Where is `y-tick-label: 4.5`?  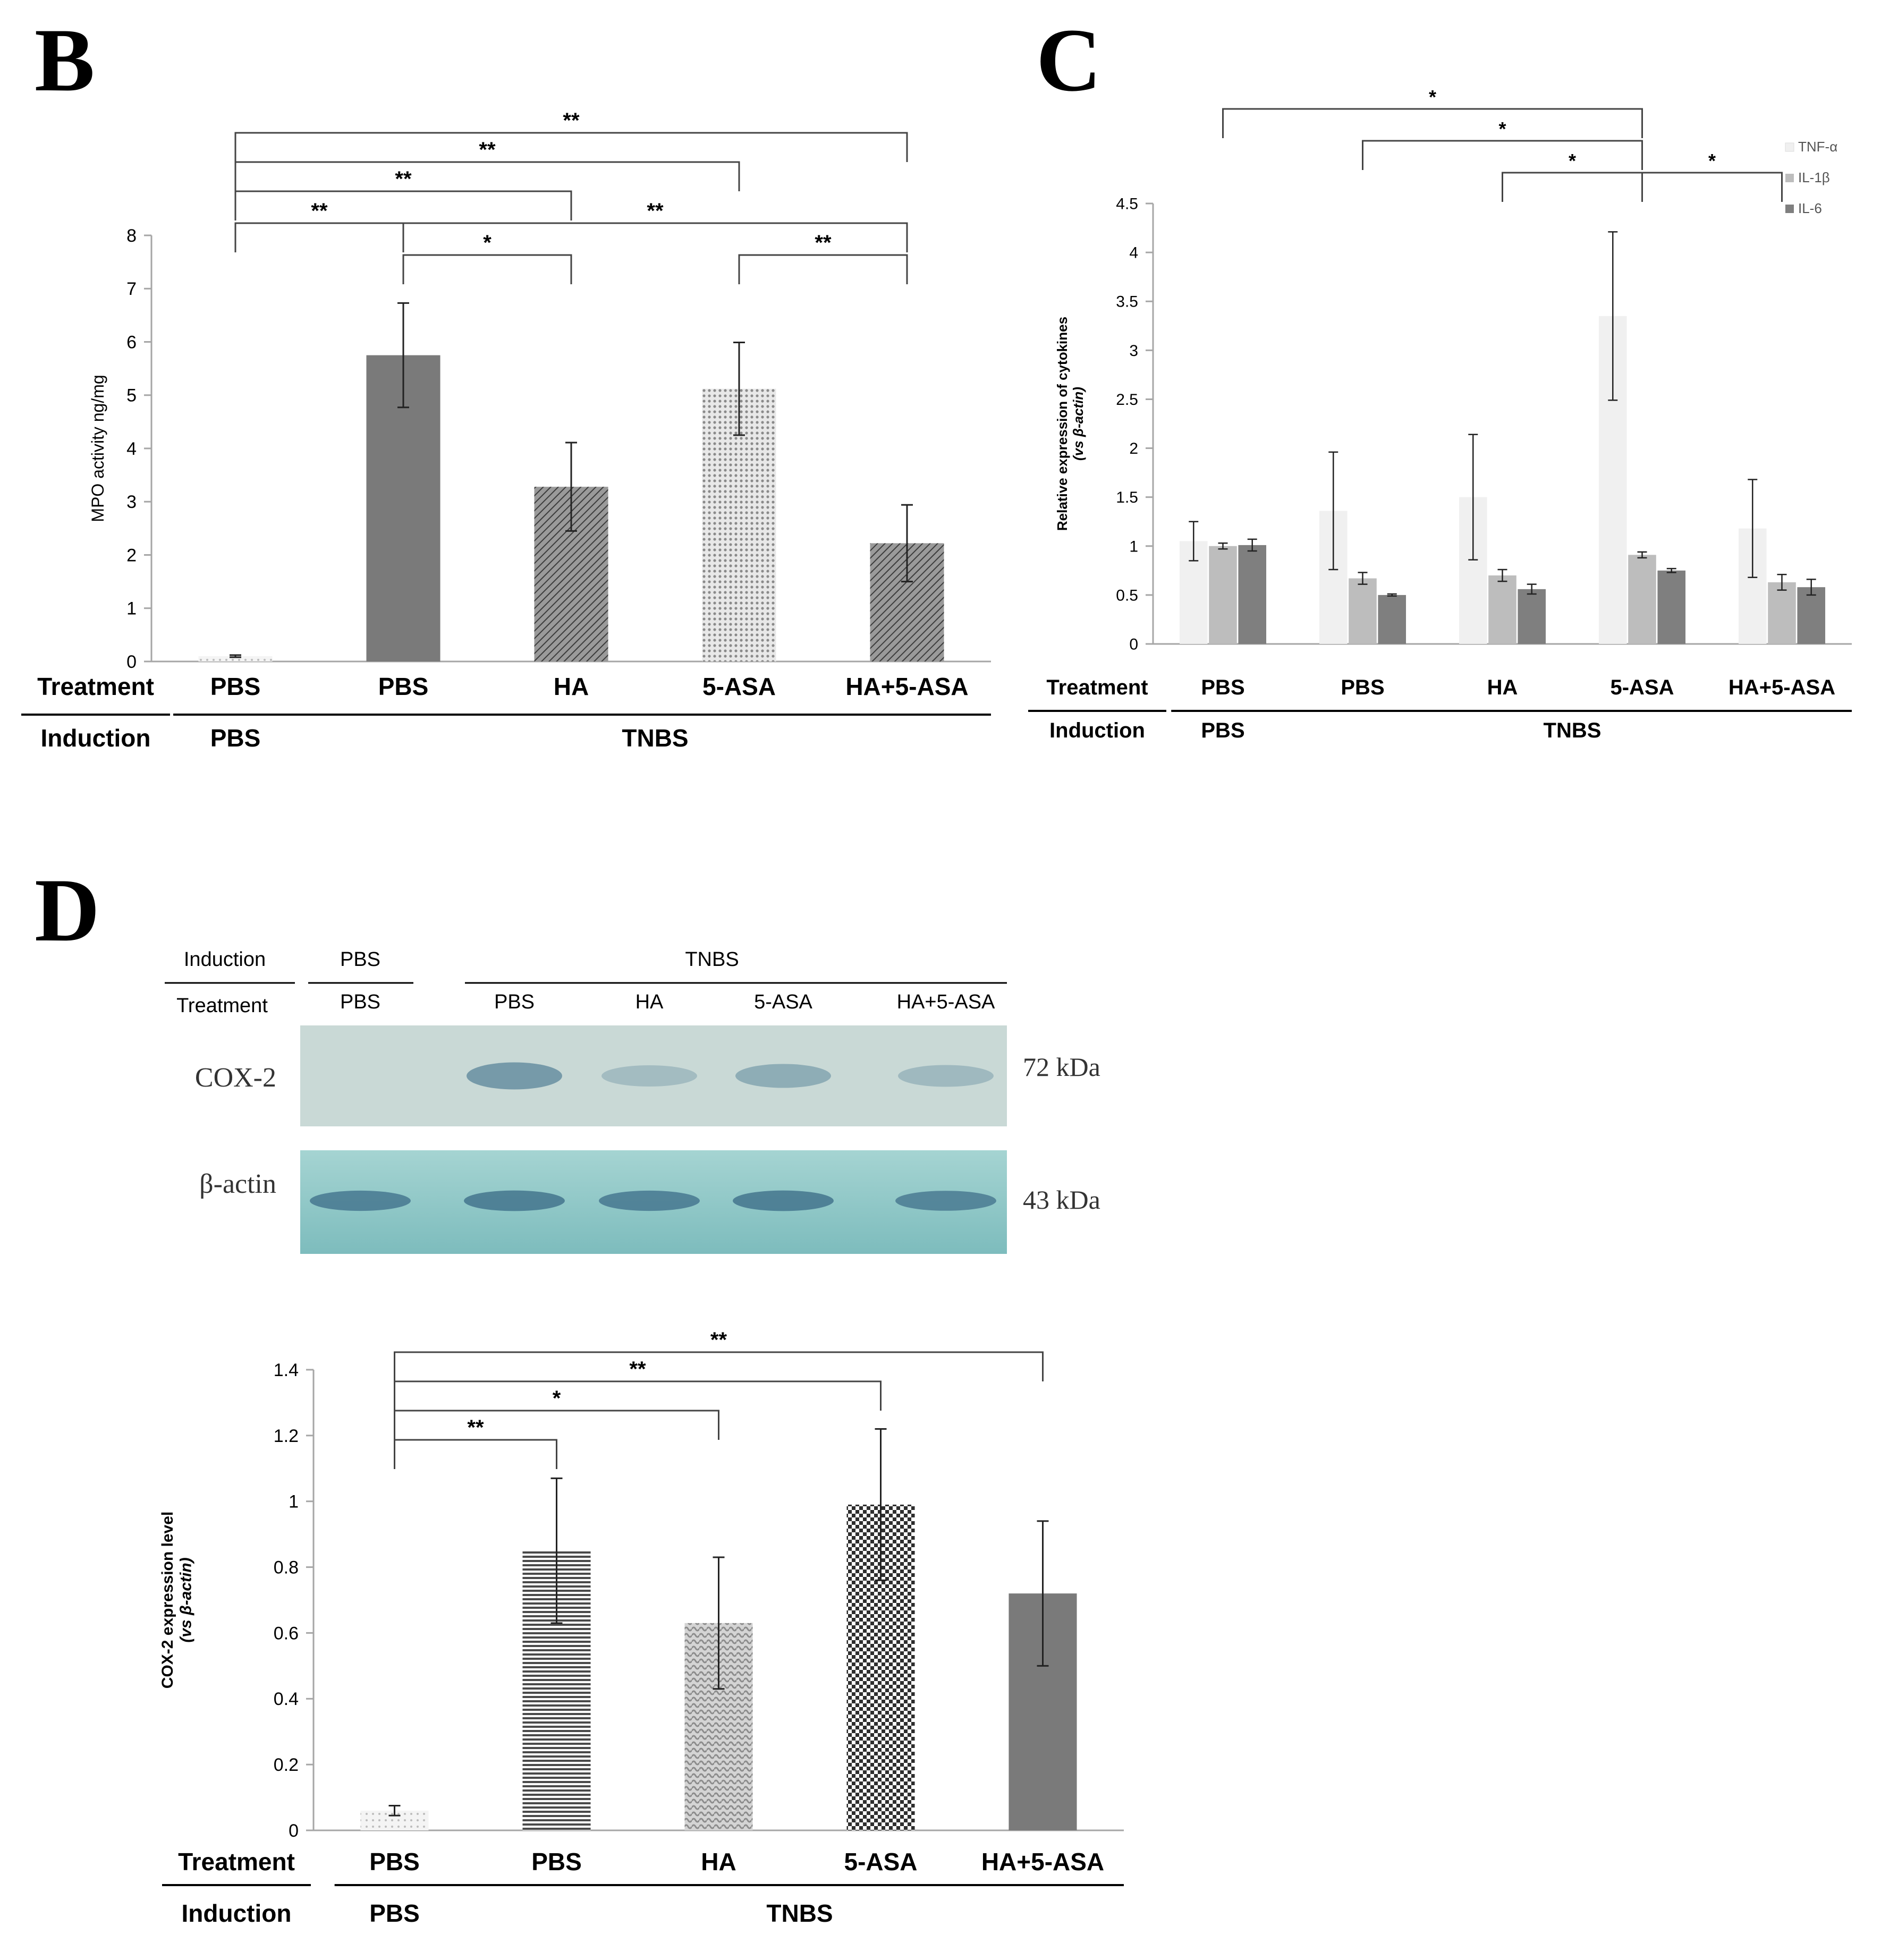
y-tick-label: 4.5 is located at coordinates (1127, 204).